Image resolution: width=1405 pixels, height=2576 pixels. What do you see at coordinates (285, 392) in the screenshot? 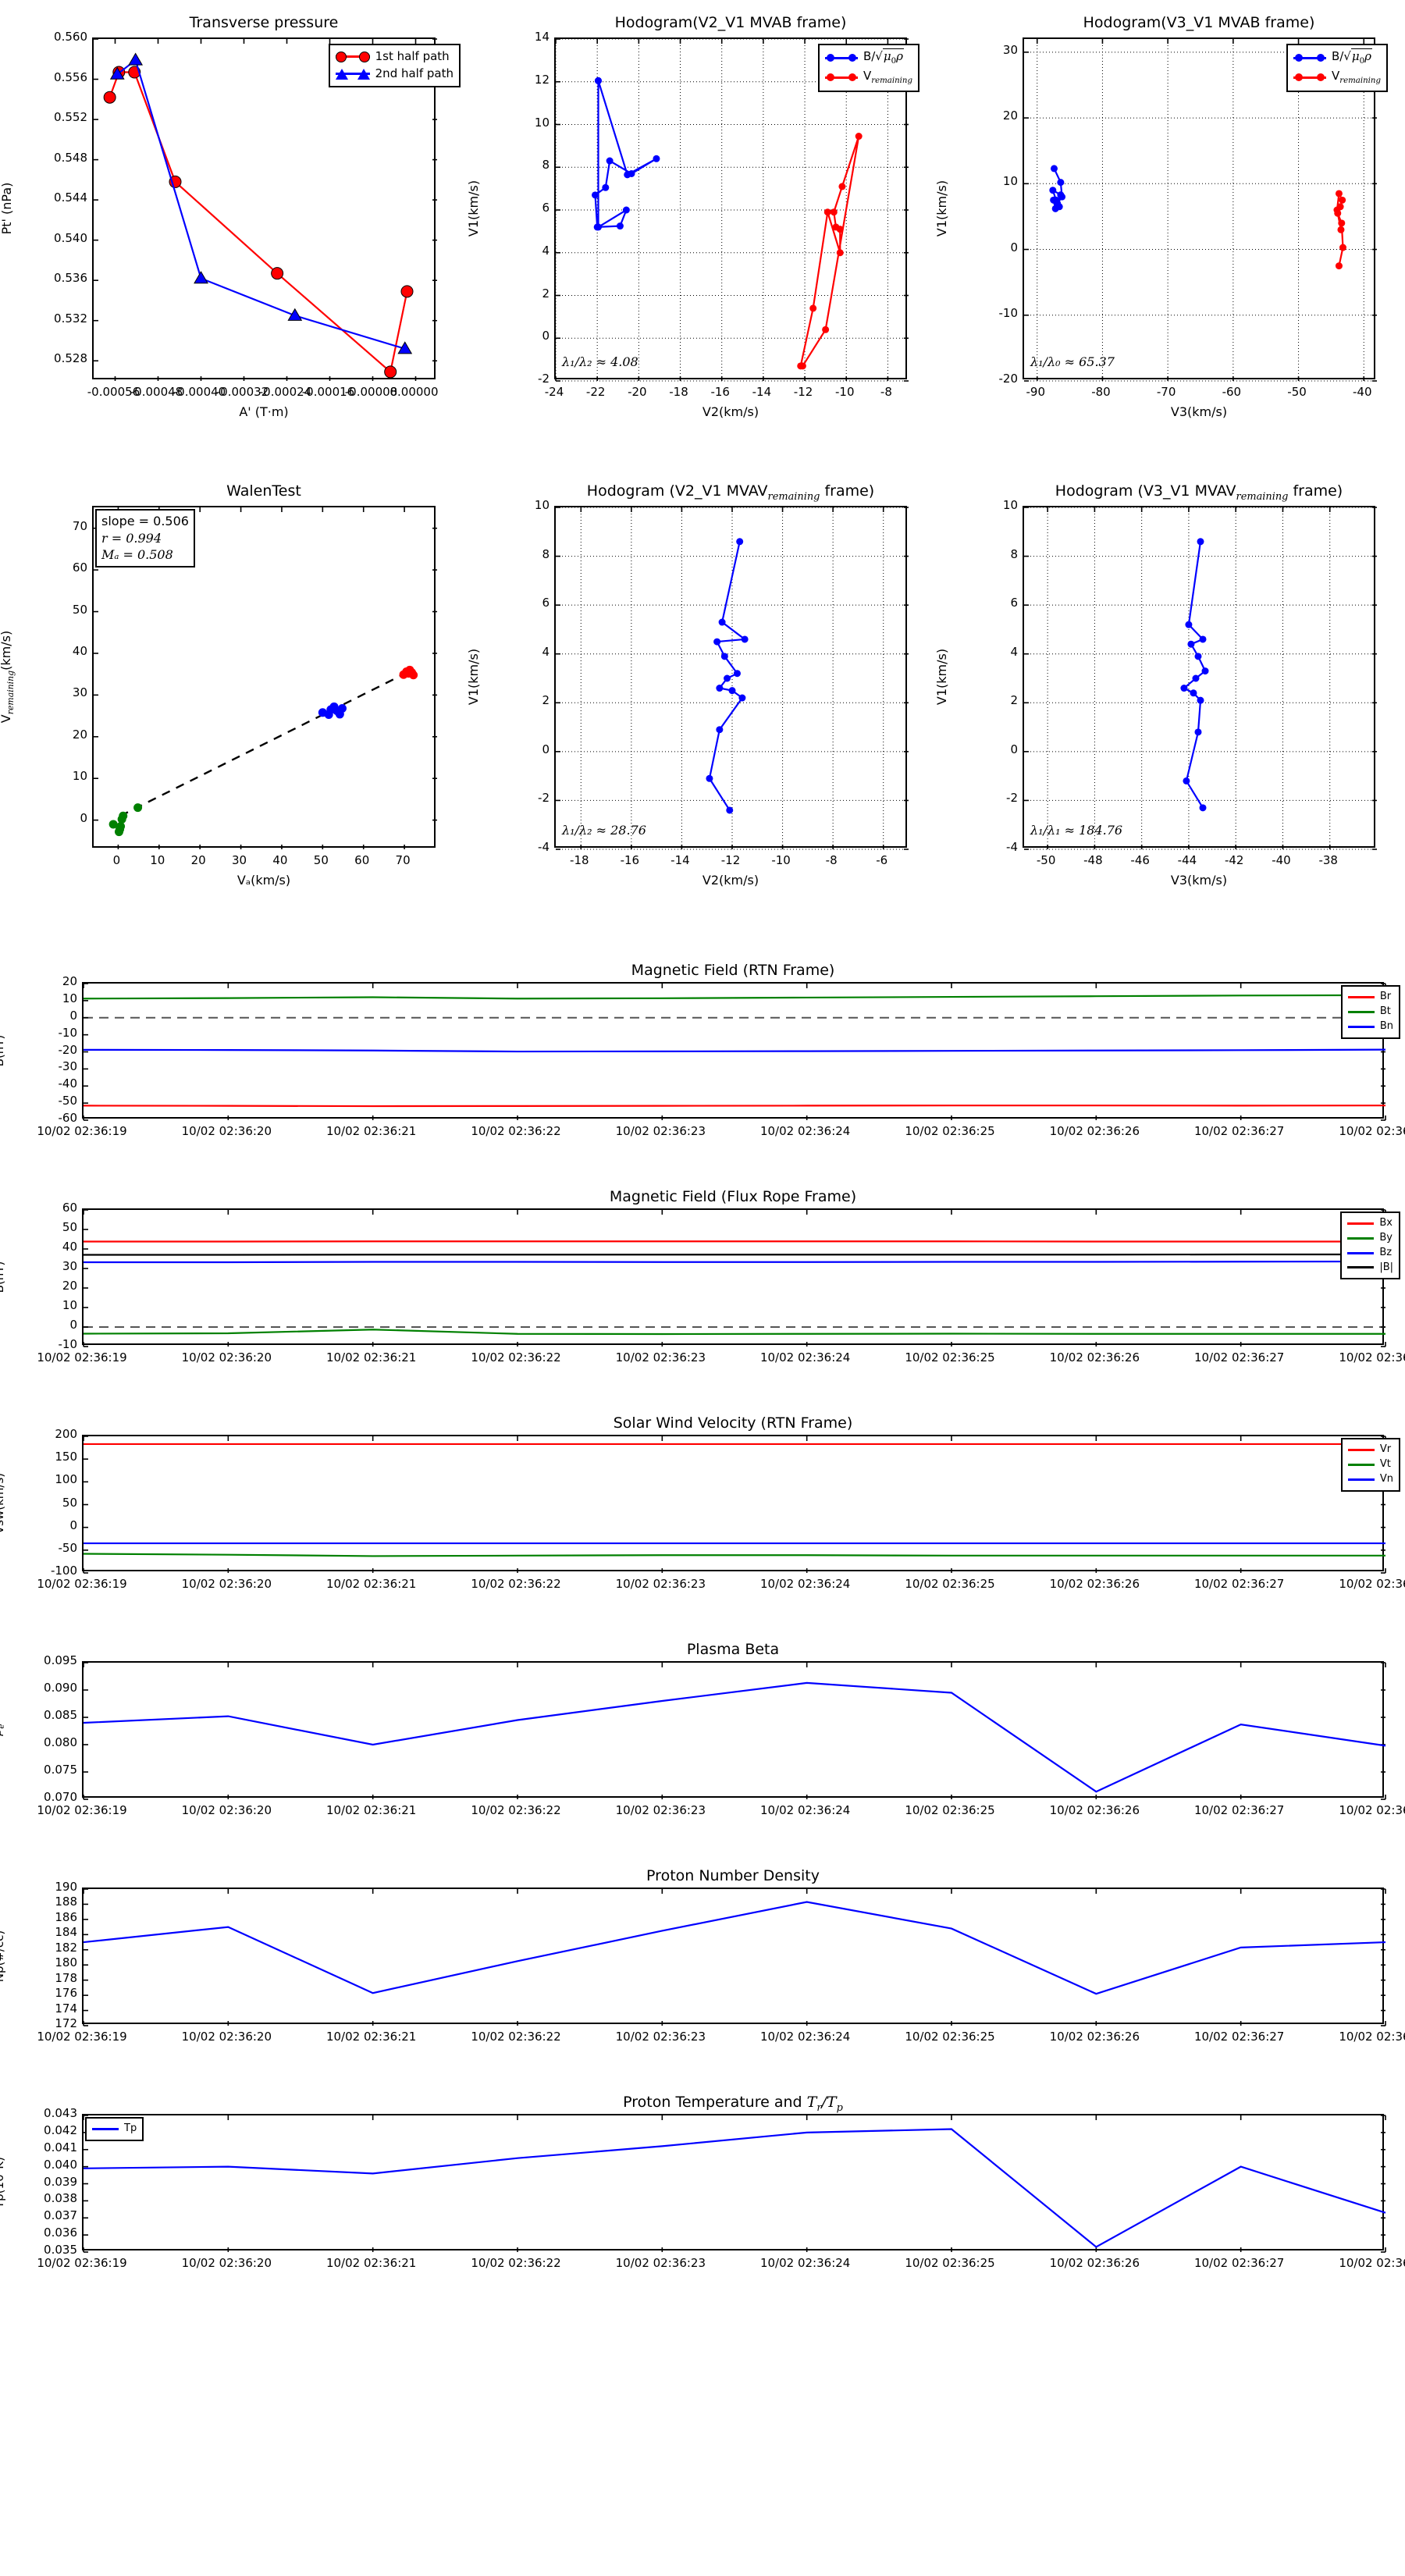
I see `x-tick-label: -0.00024` at bounding box center [285, 392].